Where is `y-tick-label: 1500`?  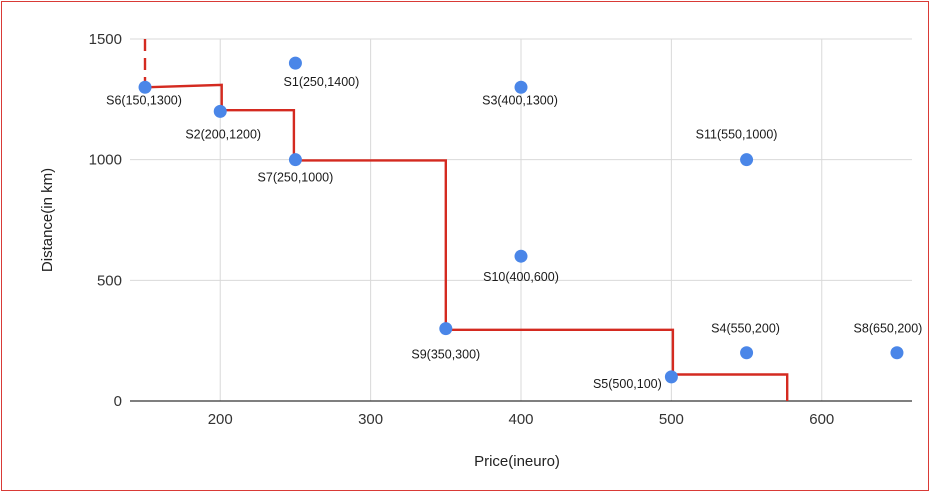
y-tick-label: 1500 is located at coordinates (105, 39).